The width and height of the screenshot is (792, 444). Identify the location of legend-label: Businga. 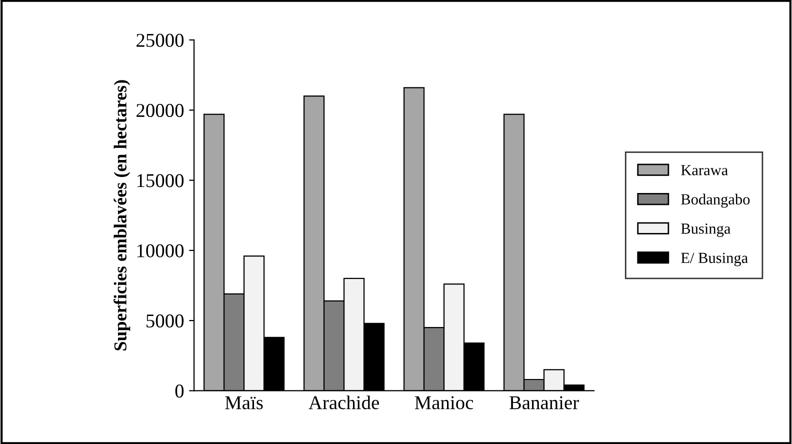
(706, 230).